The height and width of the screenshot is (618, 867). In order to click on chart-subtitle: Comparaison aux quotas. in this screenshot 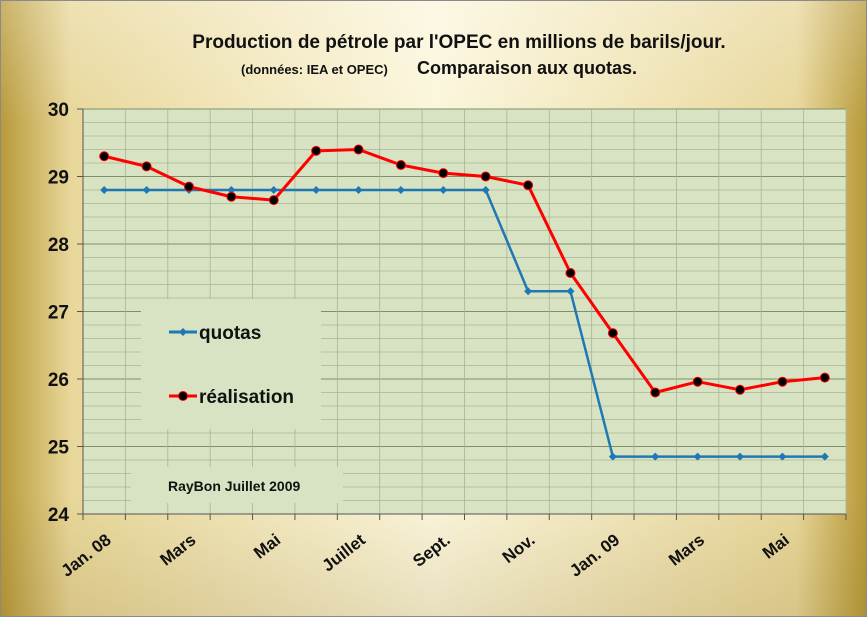, I will do `click(527, 68)`.